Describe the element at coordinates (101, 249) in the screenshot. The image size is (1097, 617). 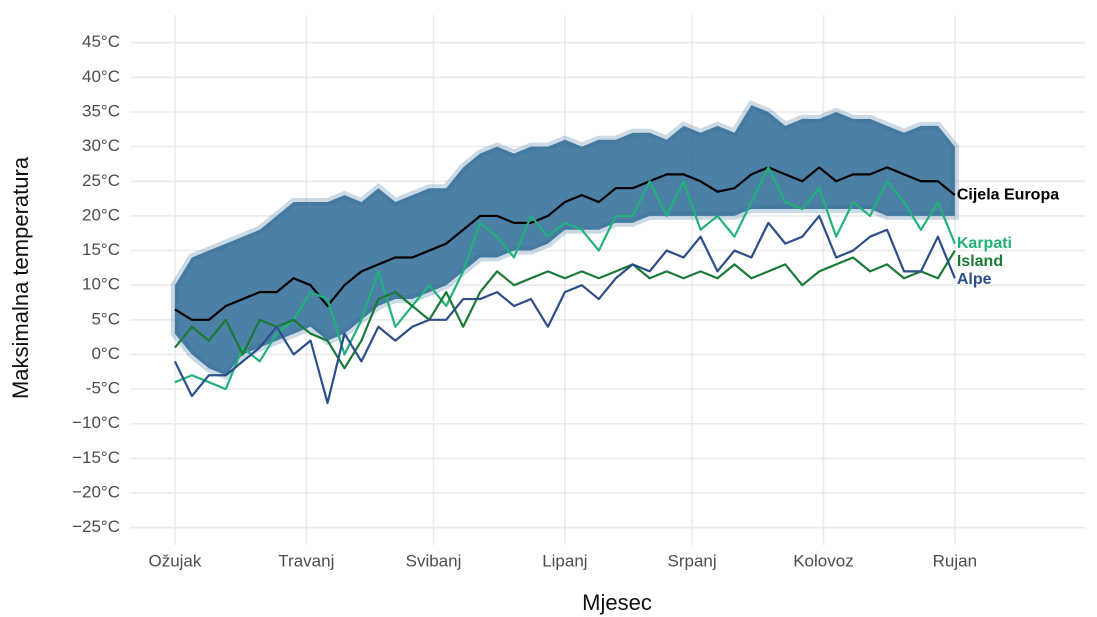
I see `y-tick-label: 15°C` at that location.